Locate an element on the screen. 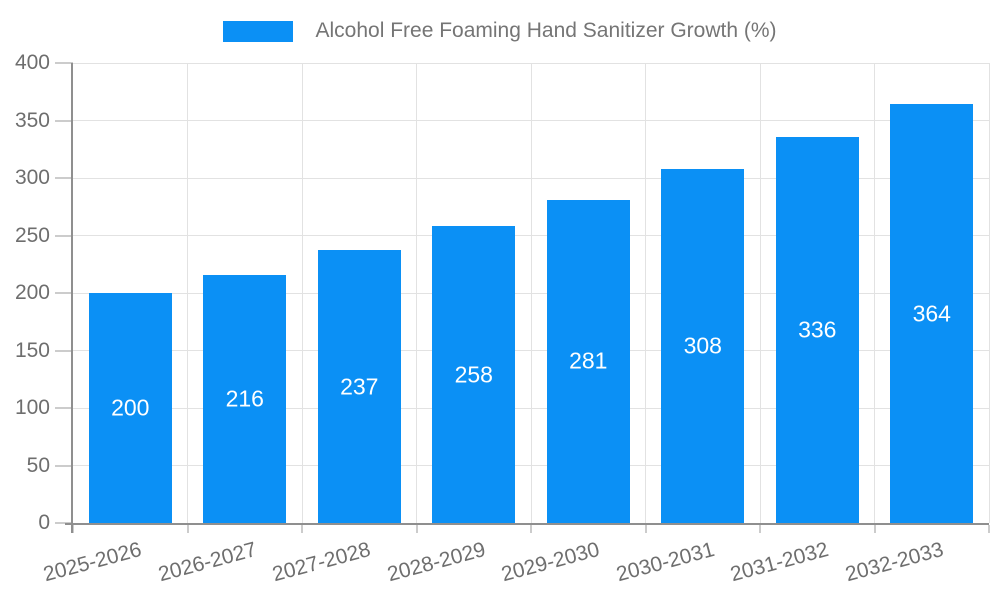 Image resolution: width=1000 pixels, height=600 pixels. bar-value-label: 364 is located at coordinates (931, 313).